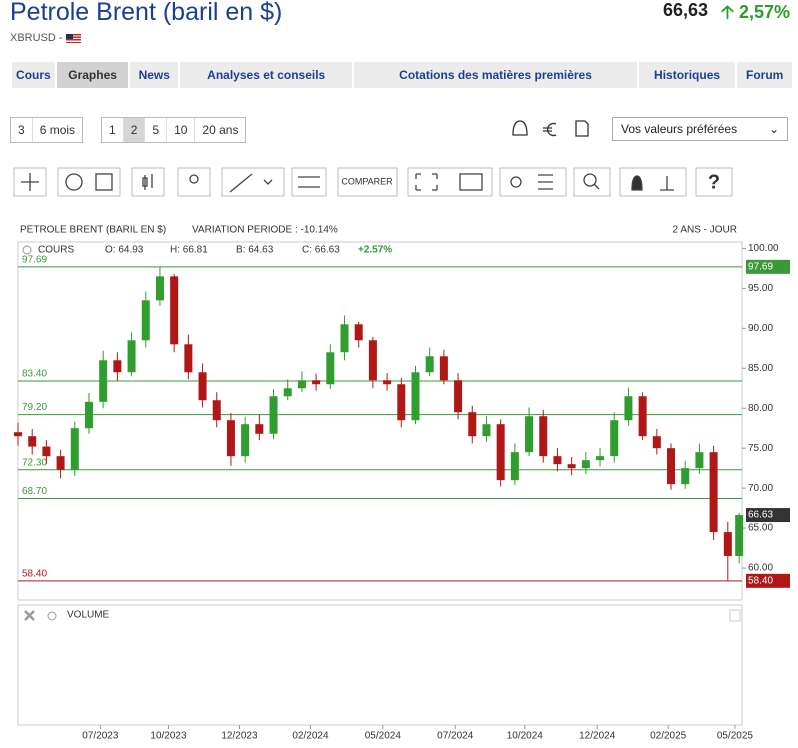 This screenshot has width=798, height=748. What do you see at coordinates (383, 736) in the screenshot?
I see `x-tick-label: 05/2024` at bounding box center [383, 736].